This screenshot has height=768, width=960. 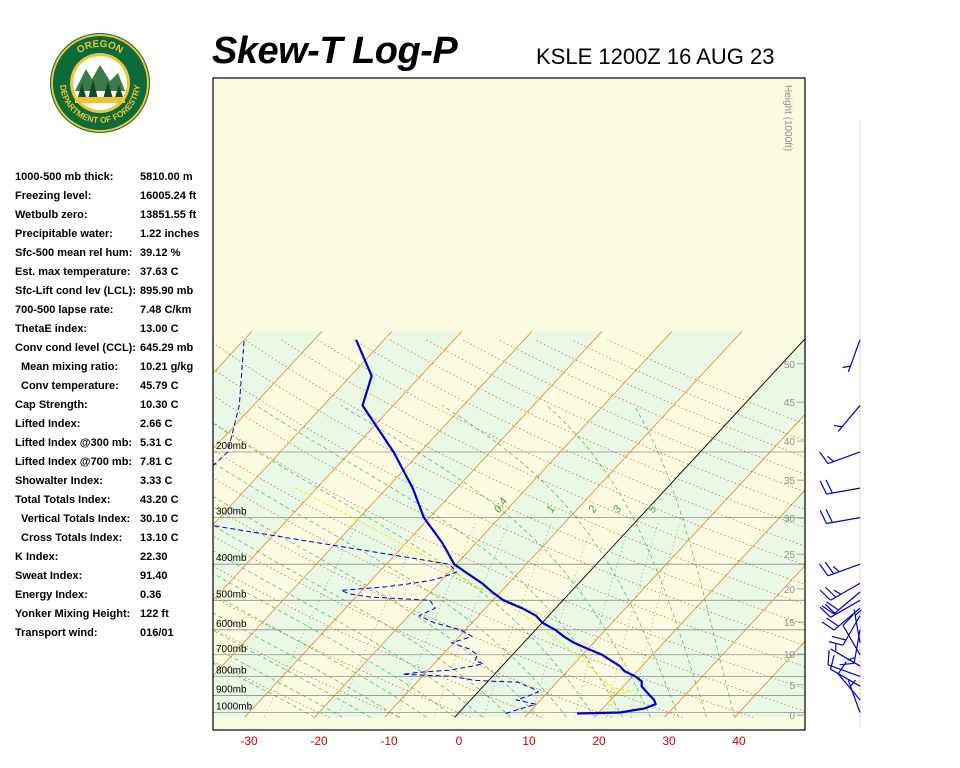 What do you see at coordinates (159, 519) in the screenshot?
I see `stat-value: 30.10 C` at bounding box center [159, 519].